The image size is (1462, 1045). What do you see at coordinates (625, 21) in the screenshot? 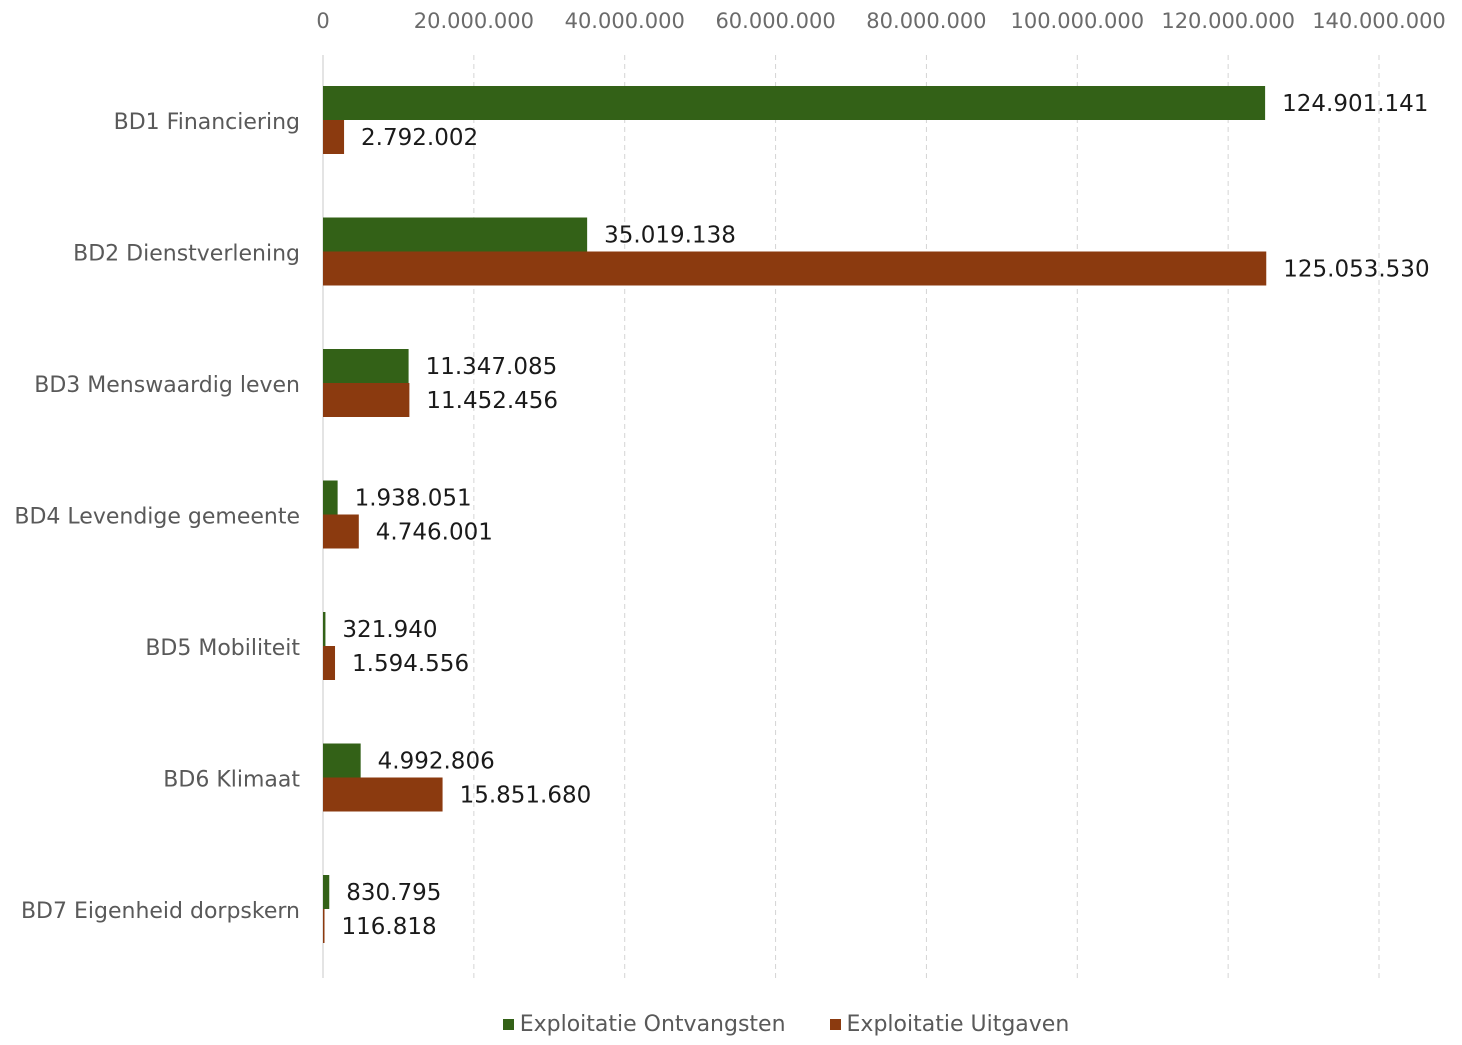
I see `x-tick-label: 40.000.000` at bounding box center [625, 21].